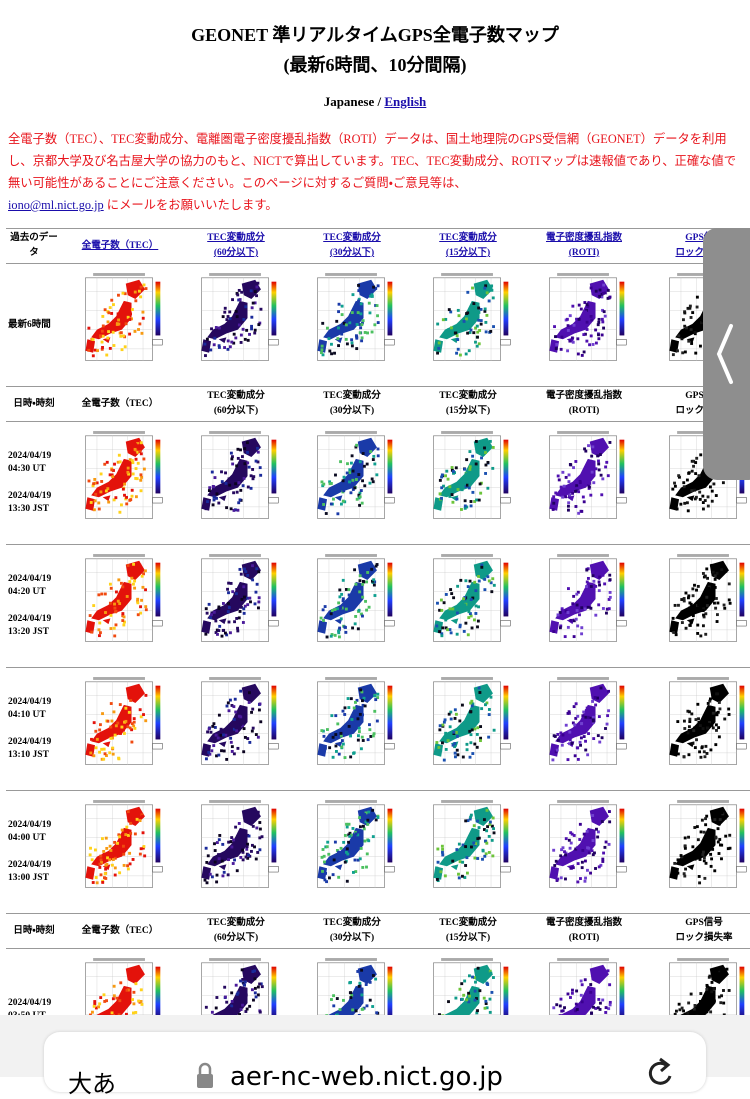  I want to click on column-subtitle: (60分以下), so click(236, 938).